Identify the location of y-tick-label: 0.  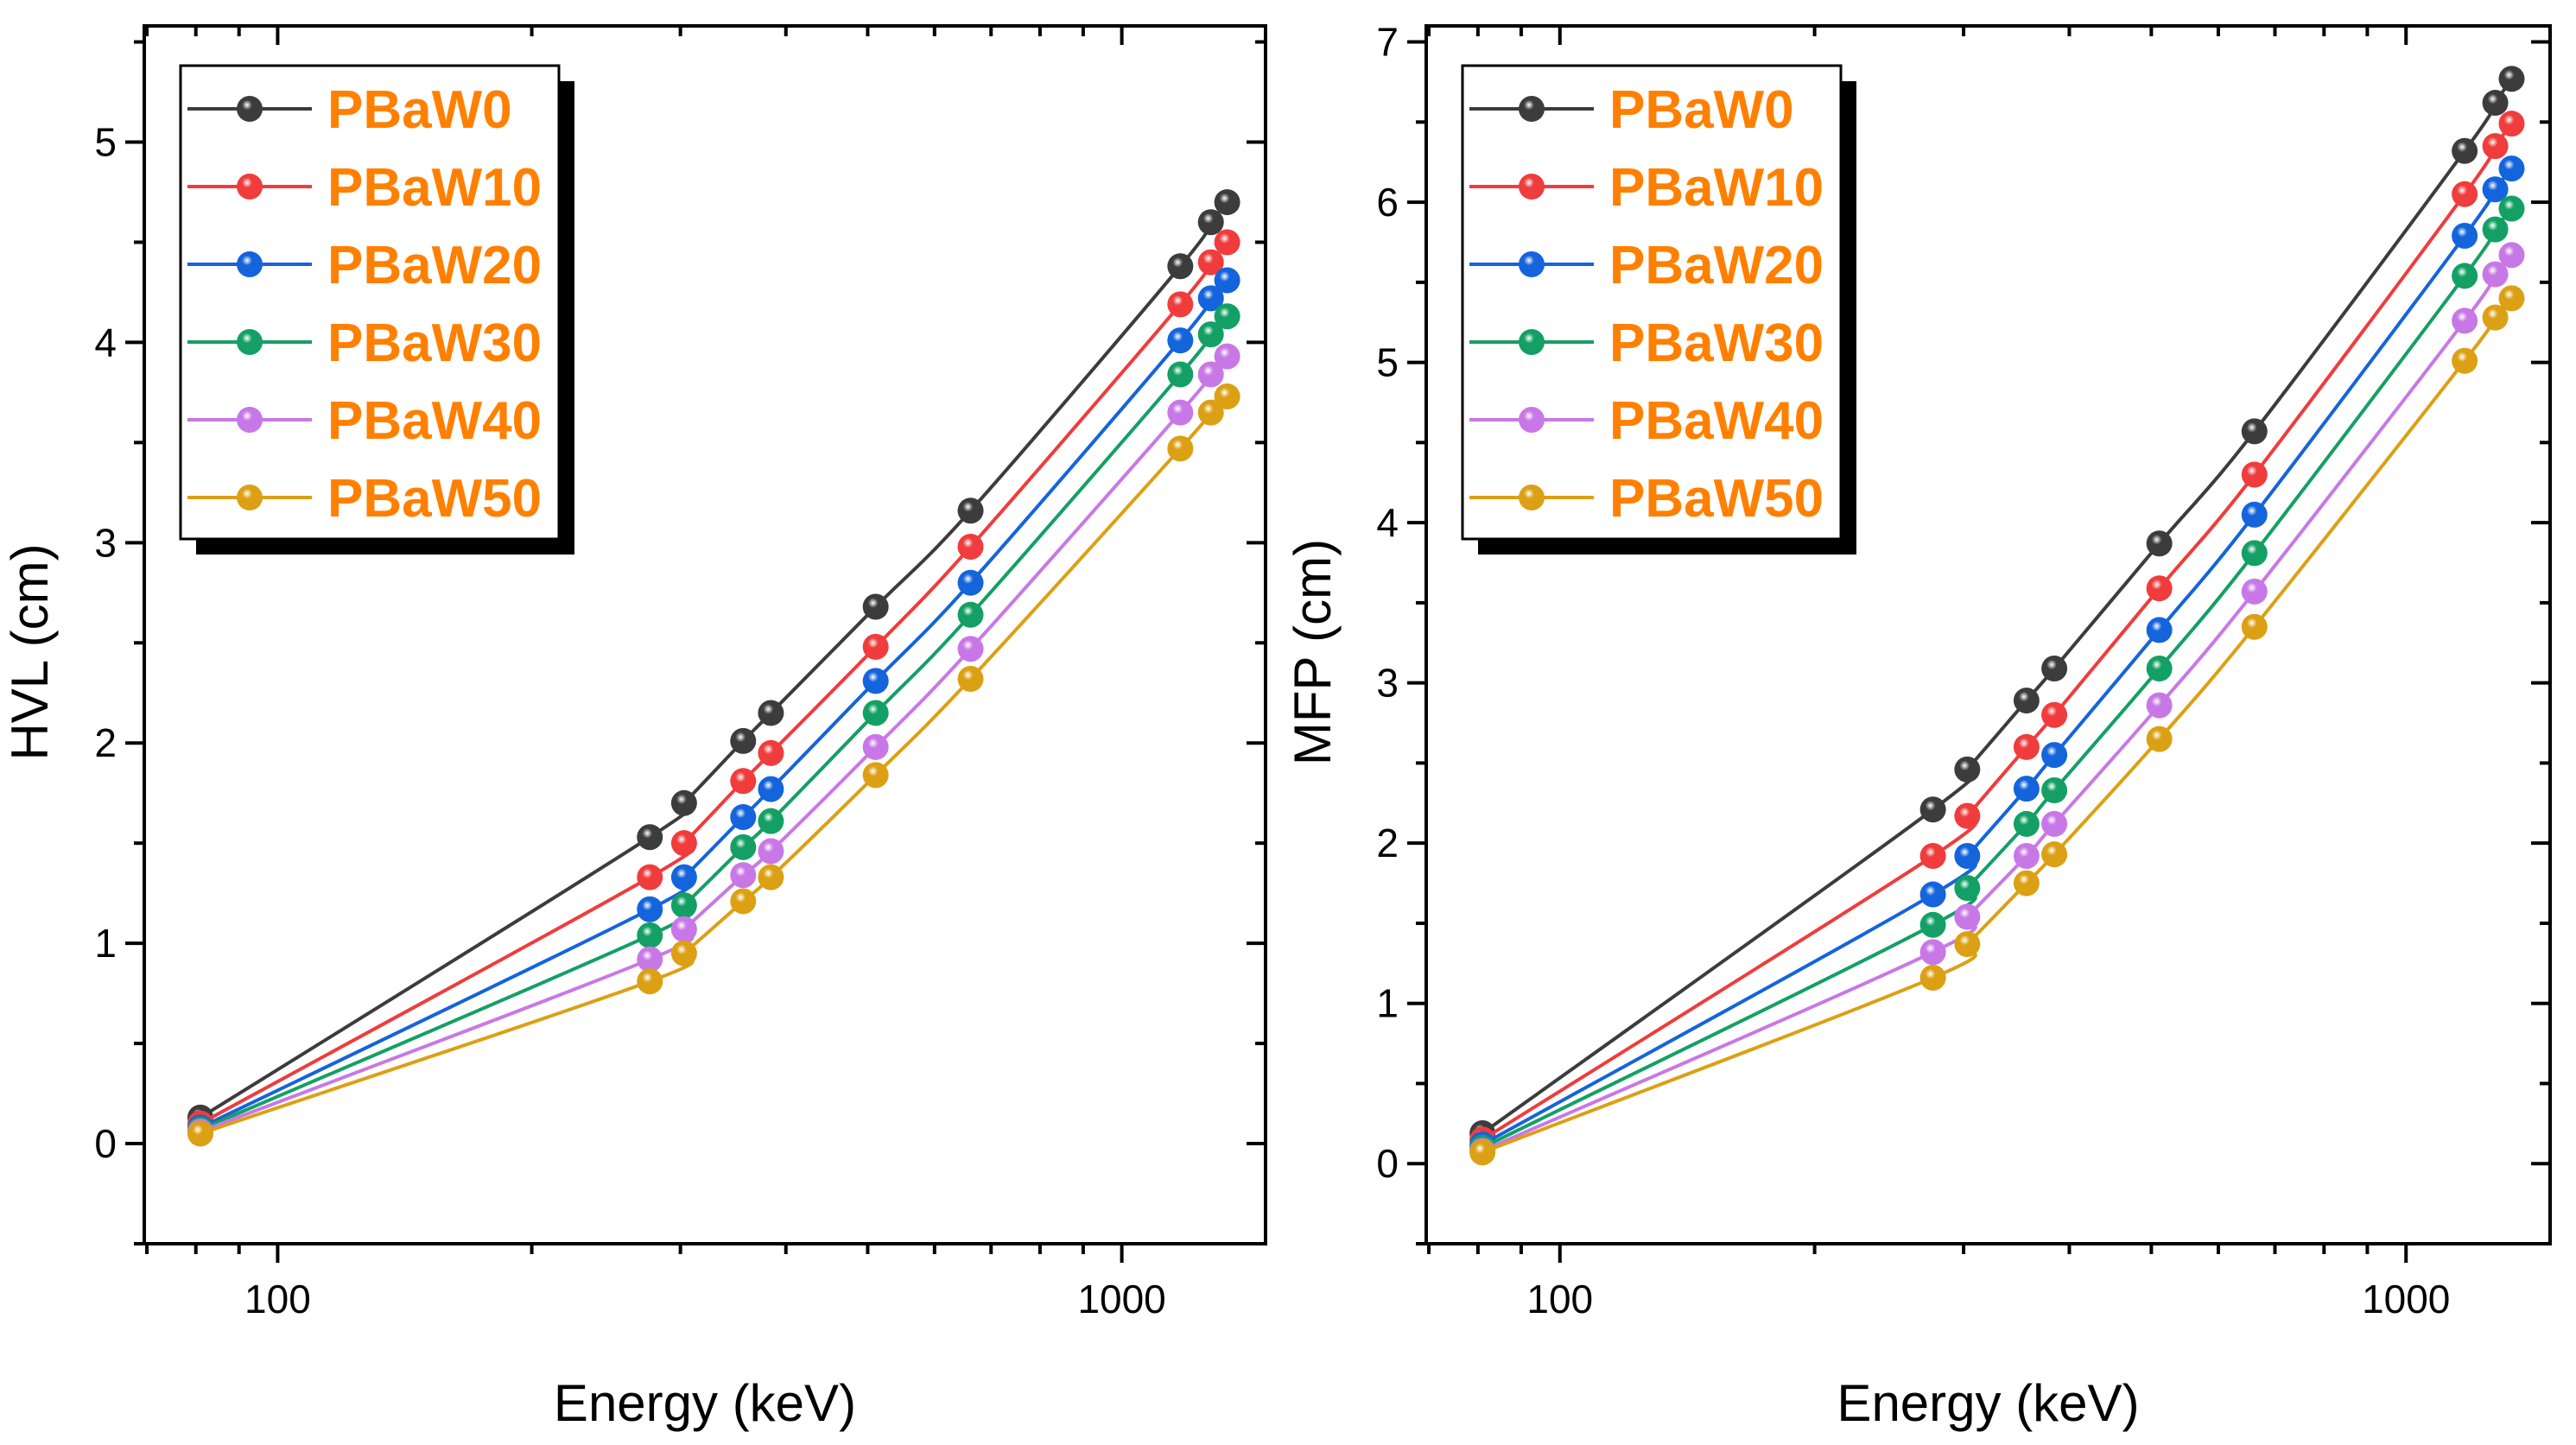
(1387, 1163).